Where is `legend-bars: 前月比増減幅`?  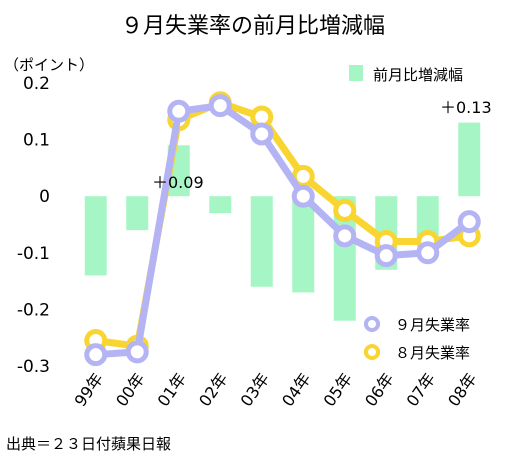
legend-bars: 前月比増減幅 is located at coordinates (406, 74).